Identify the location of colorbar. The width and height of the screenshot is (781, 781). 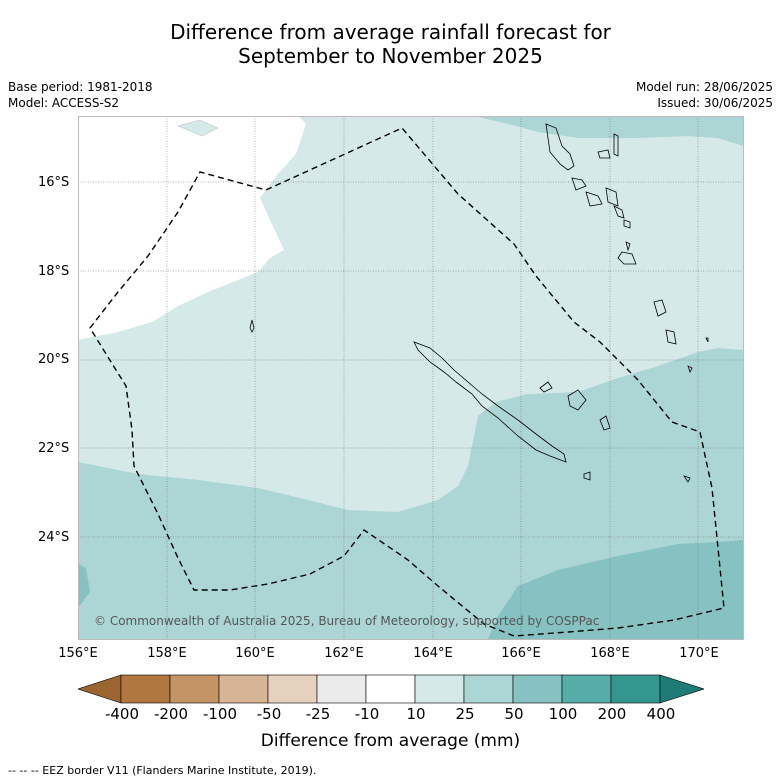
(391, 689).